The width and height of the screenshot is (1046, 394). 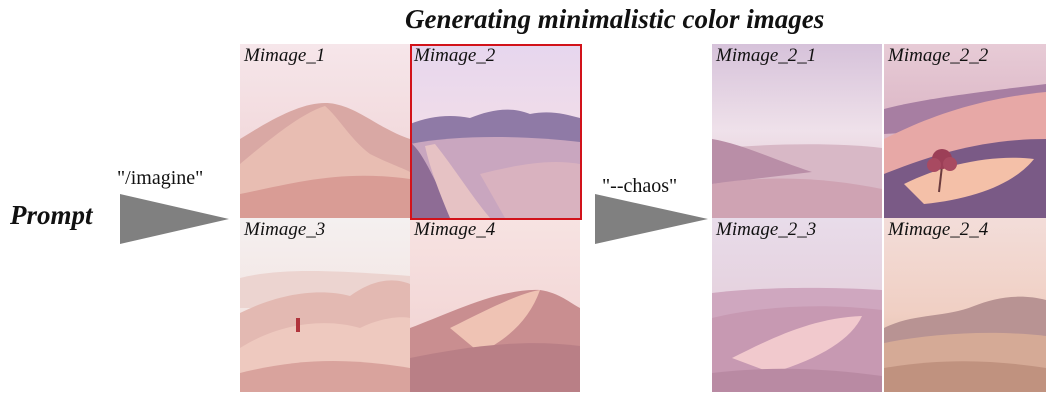 What do you see at coordinates (454, 56) in the screenshot?
I see `tile-label: Mimage_2` at bounding box center [454, 56].